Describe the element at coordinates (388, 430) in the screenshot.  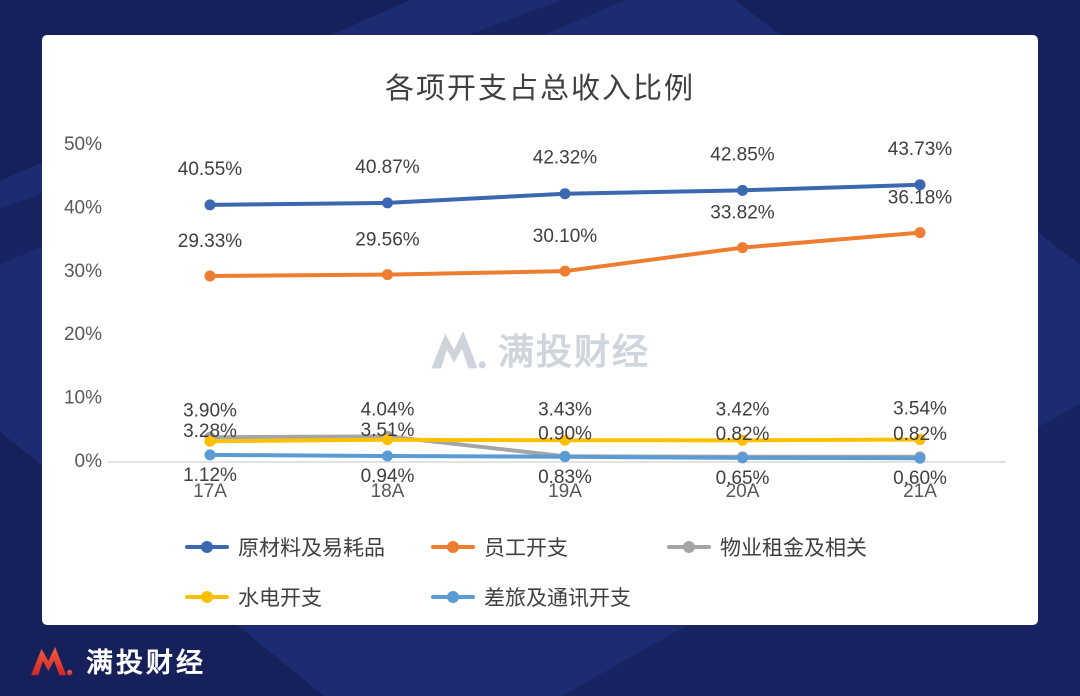
I see `data-label: 3.51%` at that location.